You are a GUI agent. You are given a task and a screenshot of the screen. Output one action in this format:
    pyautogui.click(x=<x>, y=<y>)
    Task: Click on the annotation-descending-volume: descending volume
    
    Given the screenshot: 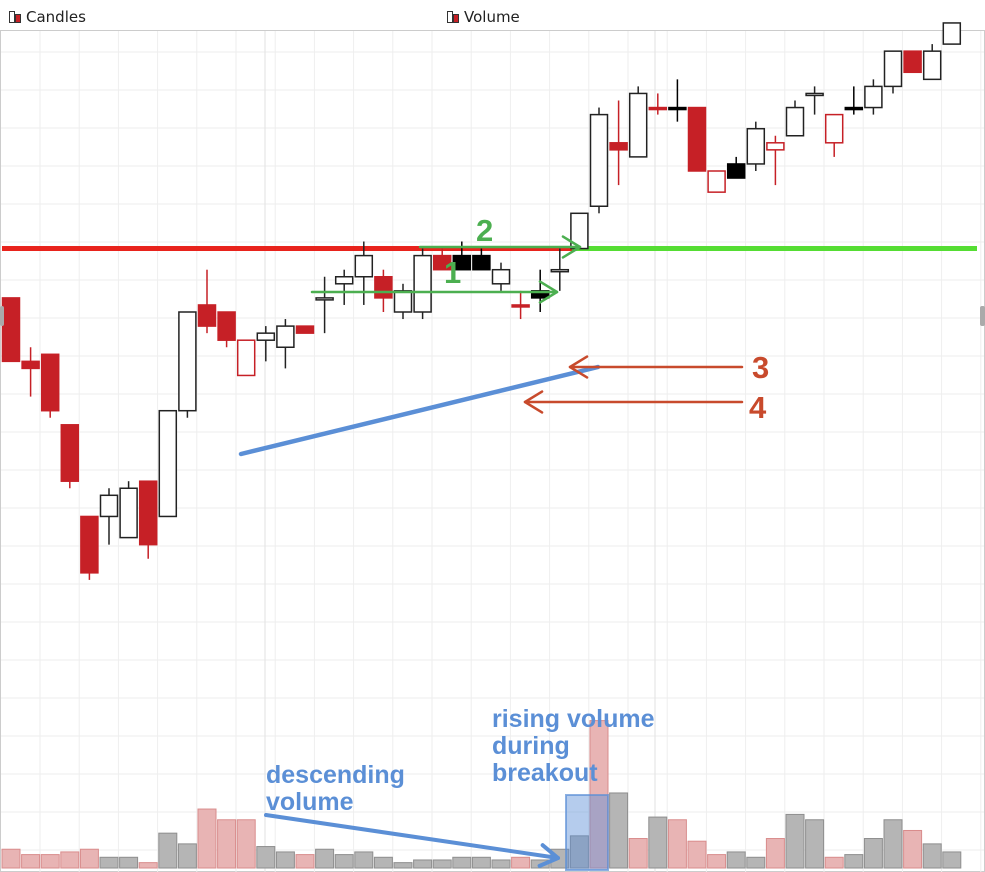 What is the action you would take?
    pyautogui.click(x=335, y=788)
    